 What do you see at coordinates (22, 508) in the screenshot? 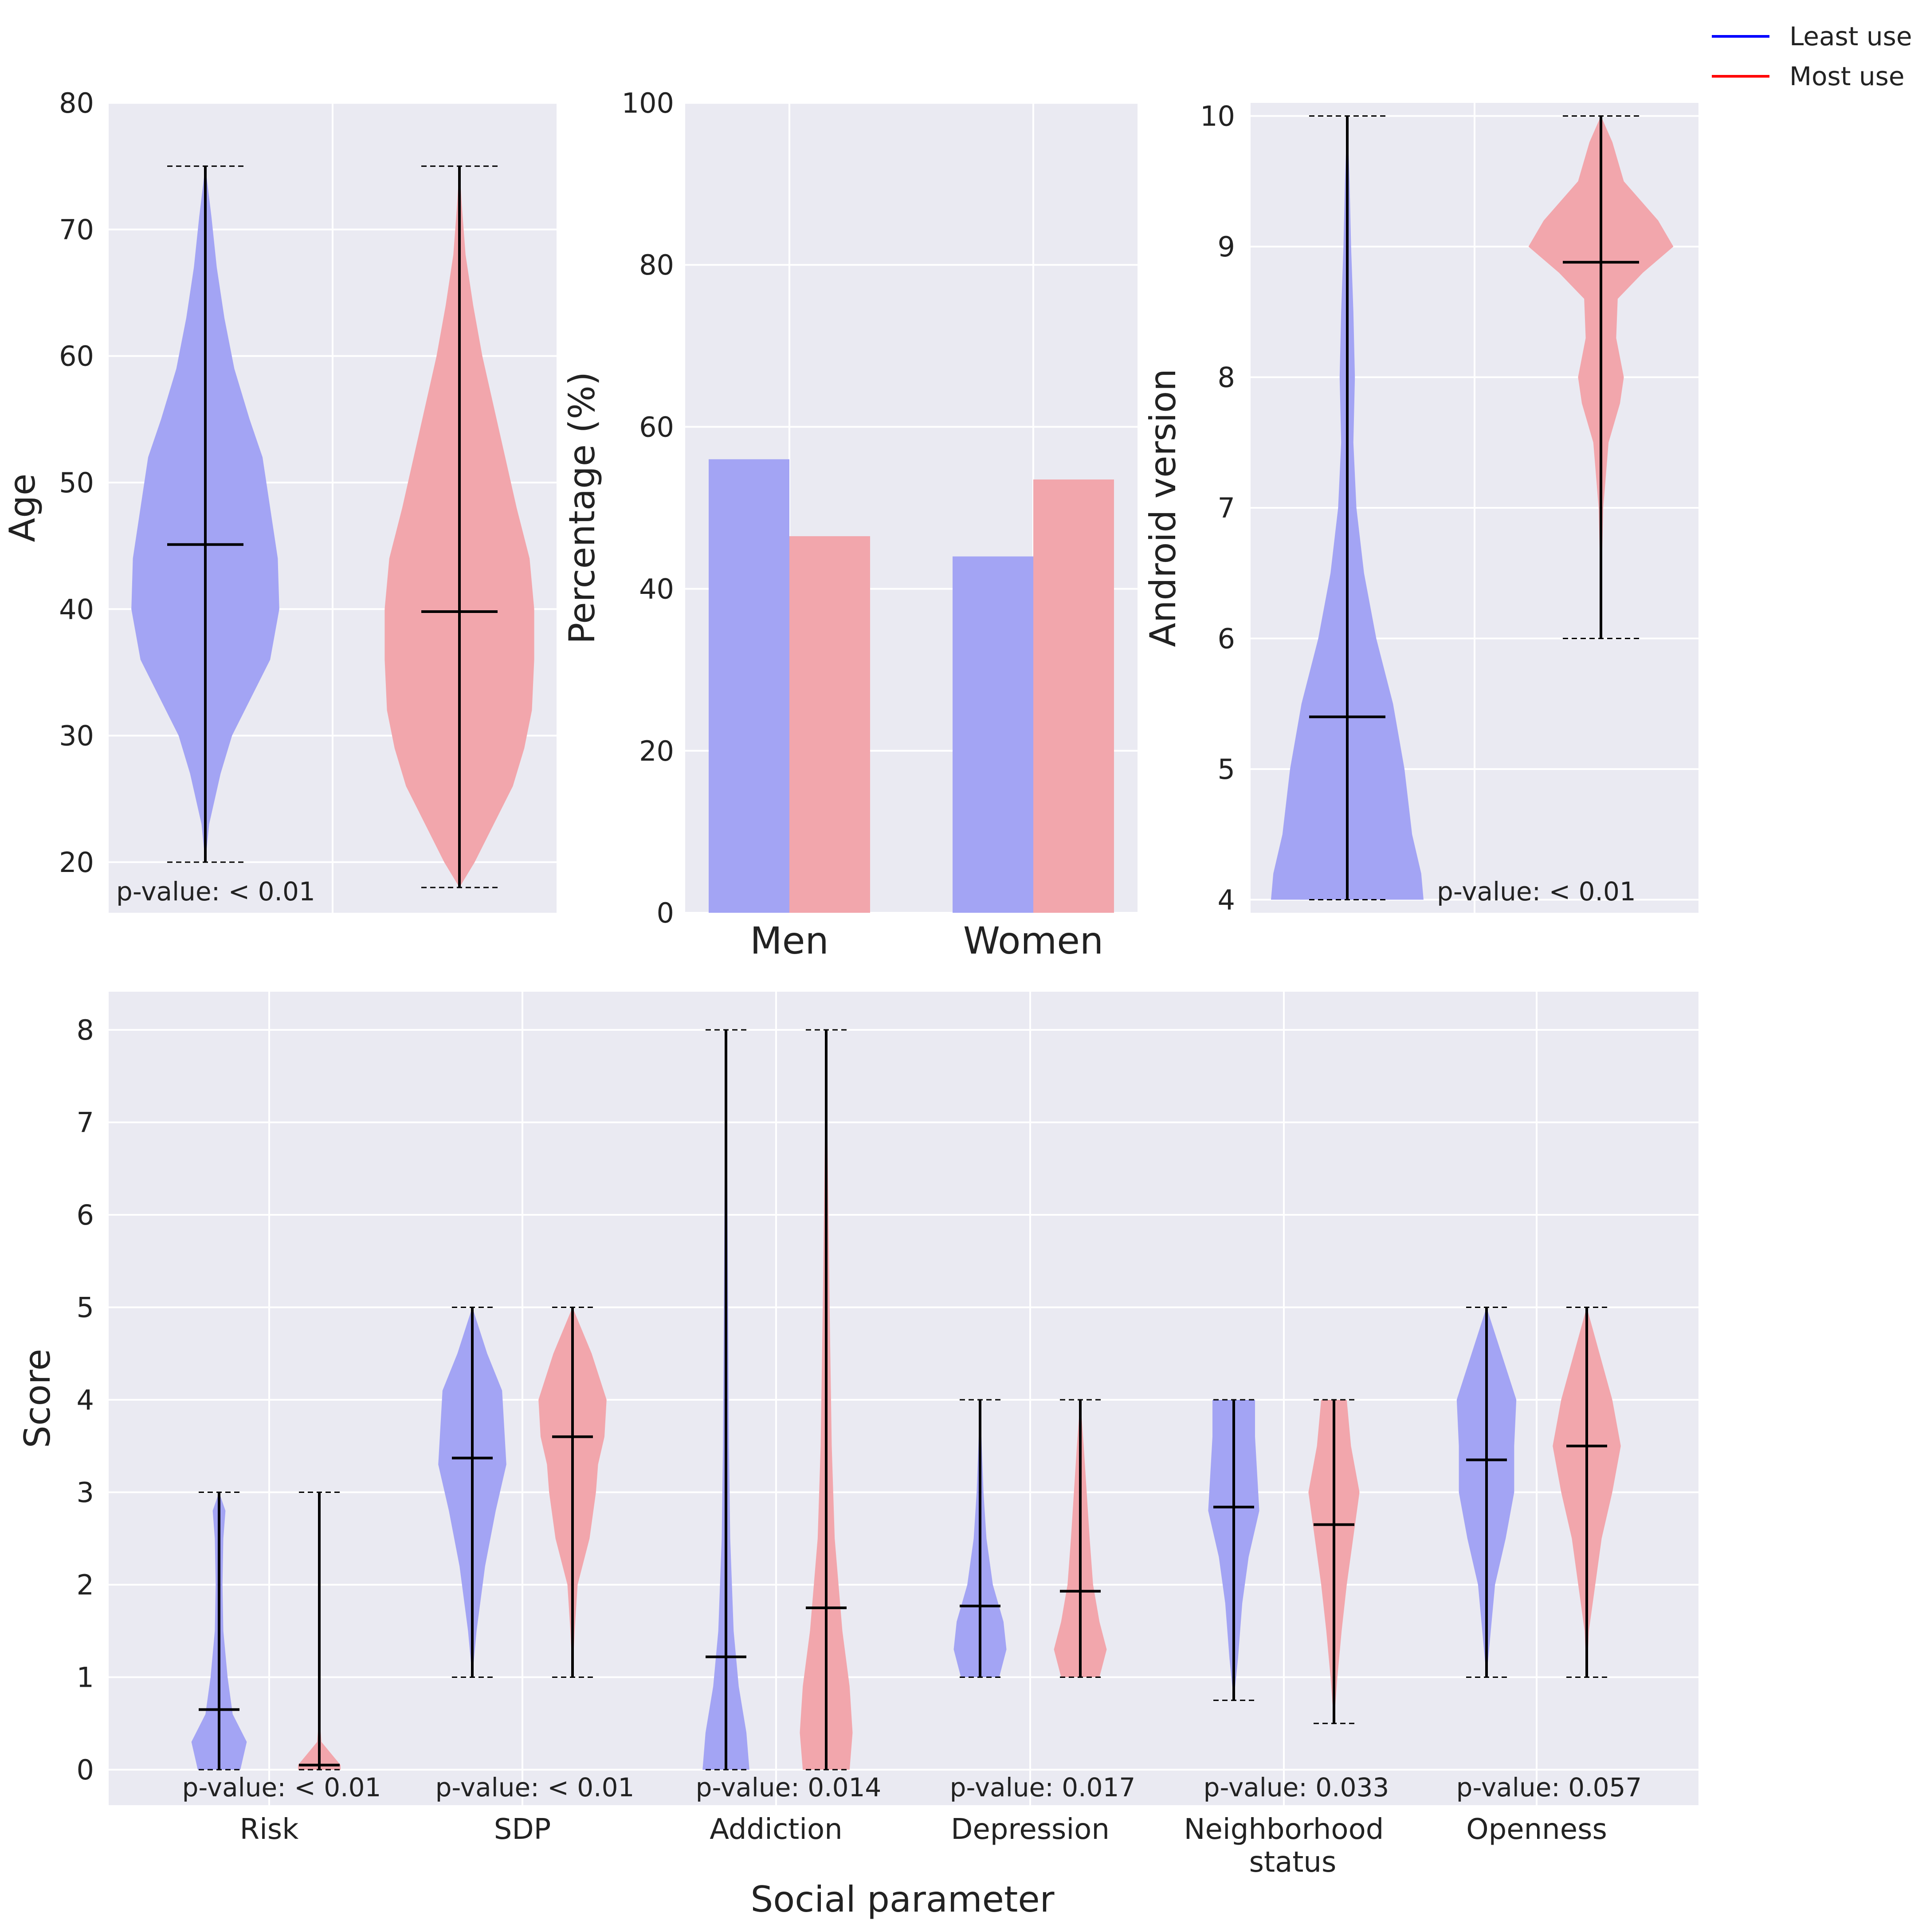
I see `y-axis-label: Age` at bounding box center [22, 508].